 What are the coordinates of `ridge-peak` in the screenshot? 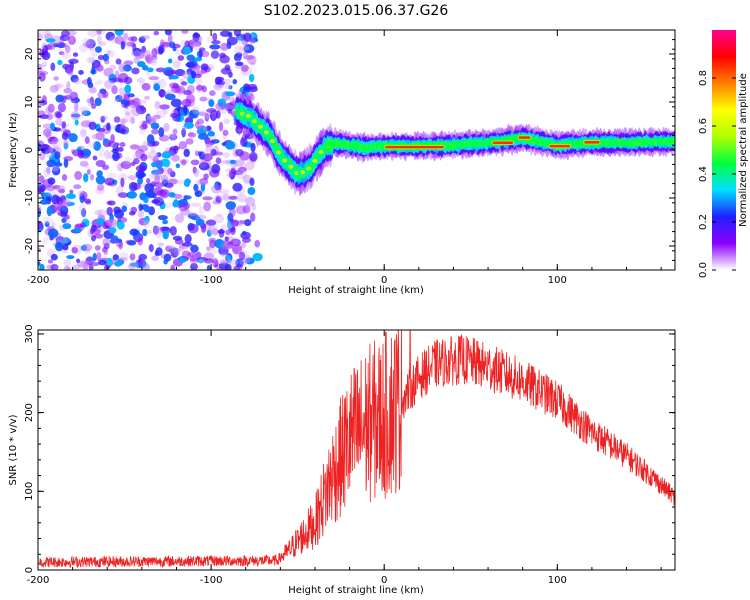 It's located at (592, 142).